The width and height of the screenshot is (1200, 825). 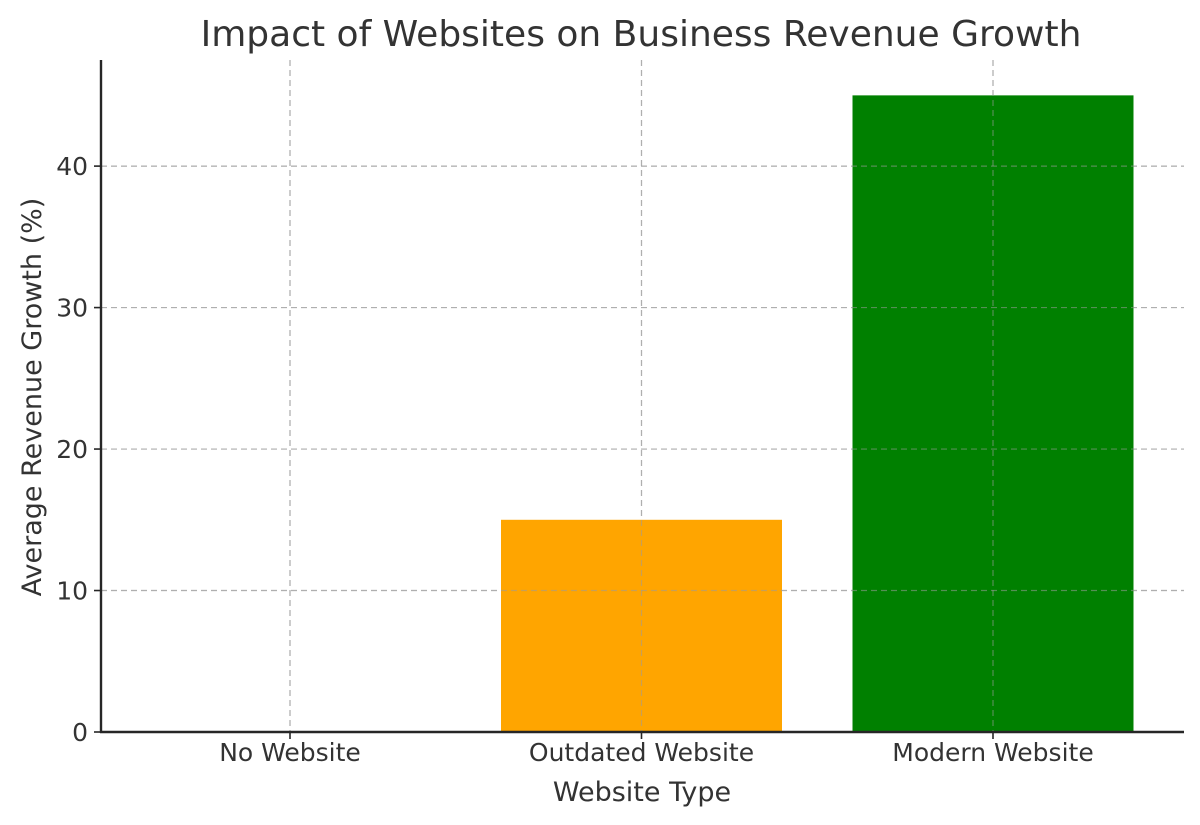 What do you see at coordinates (641, 752) in the screenshot?
I see `x-tick-label: Outdated Website` at bounding box center [641, 752].